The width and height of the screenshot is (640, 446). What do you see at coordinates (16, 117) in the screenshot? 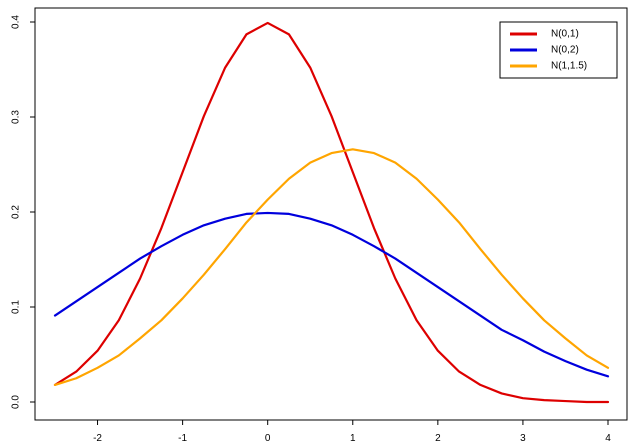
I see `y-tick-label: 0.3` at bounding box center [16, 117].